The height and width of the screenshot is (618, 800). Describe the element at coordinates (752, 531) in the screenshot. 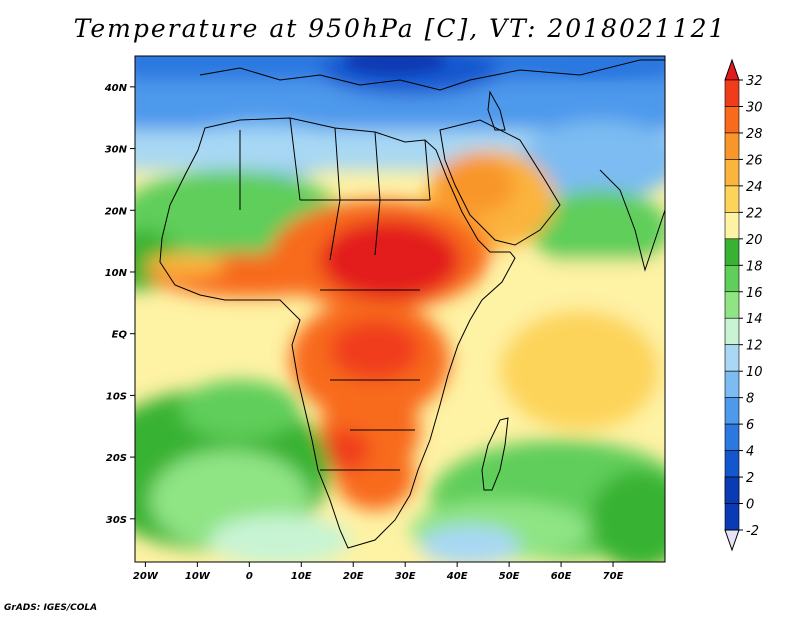

I see `colorbar-label: -2` at that location.